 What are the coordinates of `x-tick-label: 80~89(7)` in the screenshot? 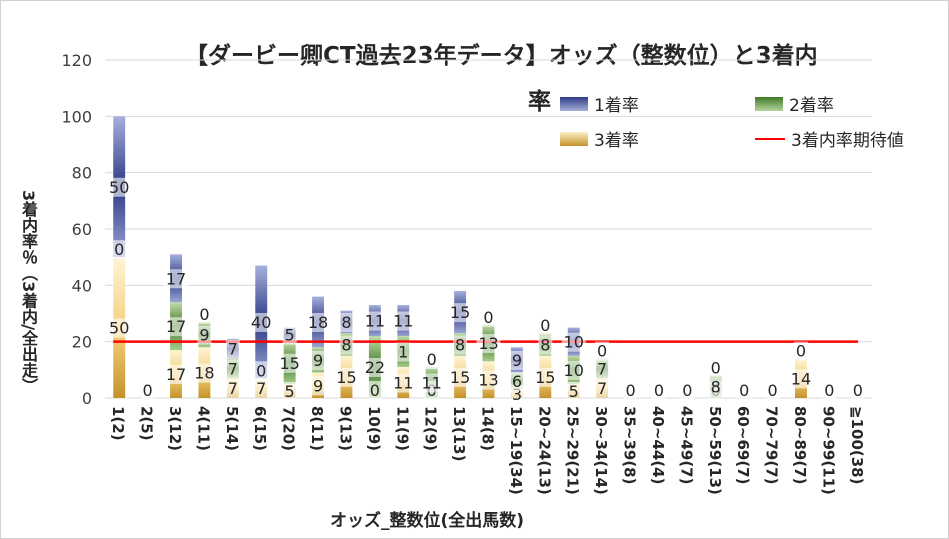 It's located at (800, 445).